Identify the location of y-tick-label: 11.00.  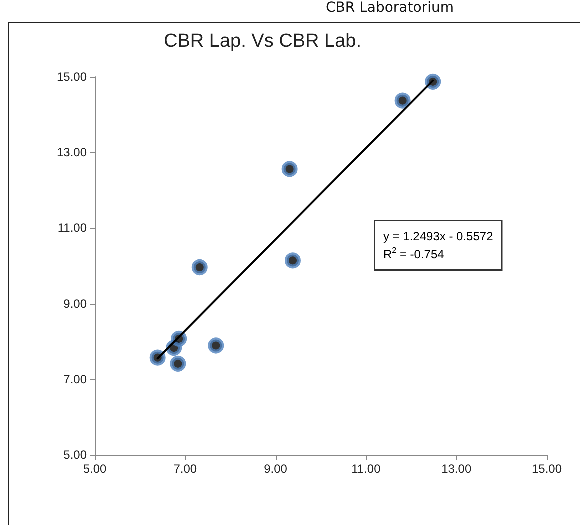
(73, 228).